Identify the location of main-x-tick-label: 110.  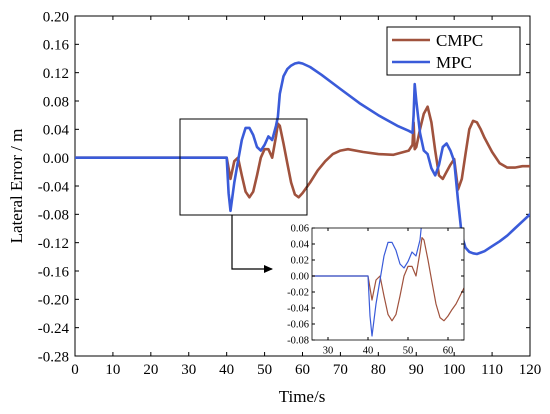
(492, 370).